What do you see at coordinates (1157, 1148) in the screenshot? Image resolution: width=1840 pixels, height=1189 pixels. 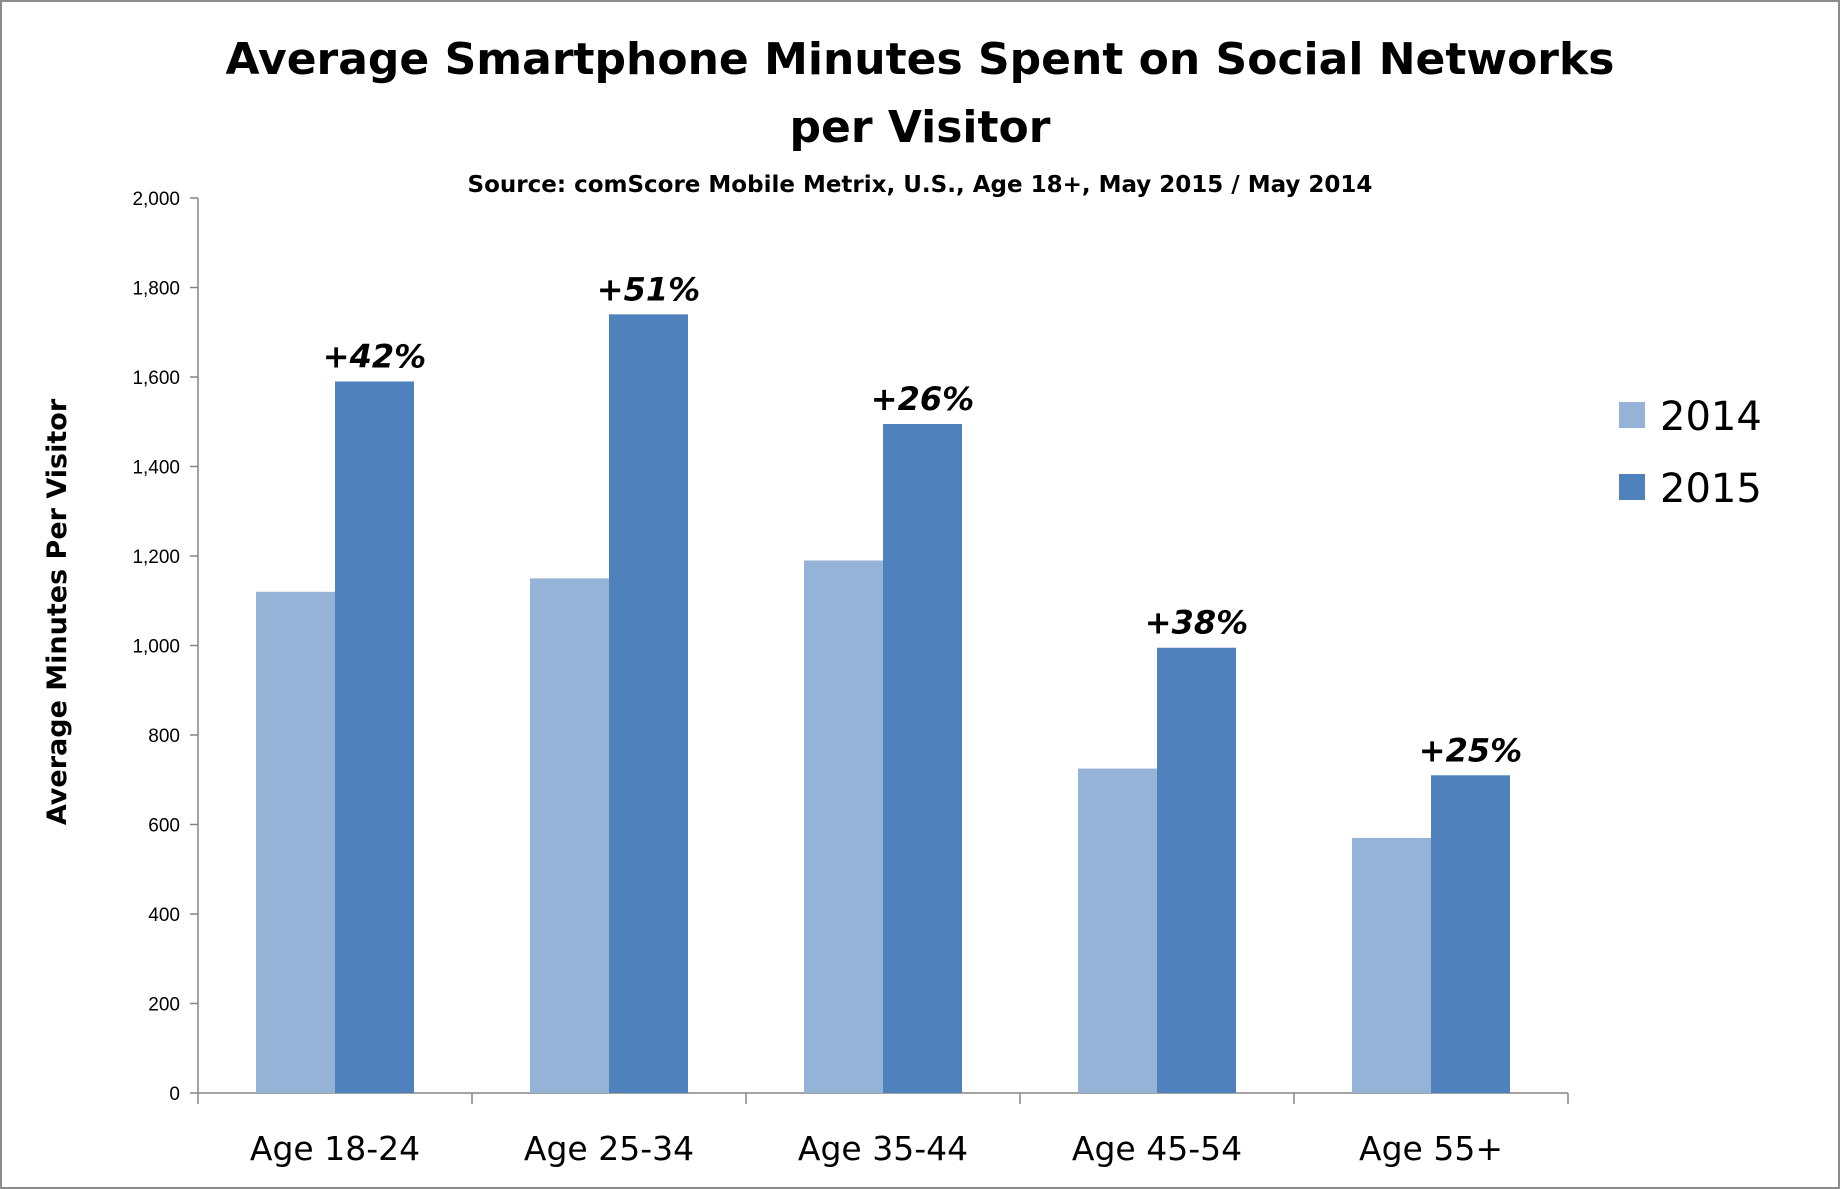 I see `x-tick-label: Age 45-54` at bounding box center [1157, 1148].